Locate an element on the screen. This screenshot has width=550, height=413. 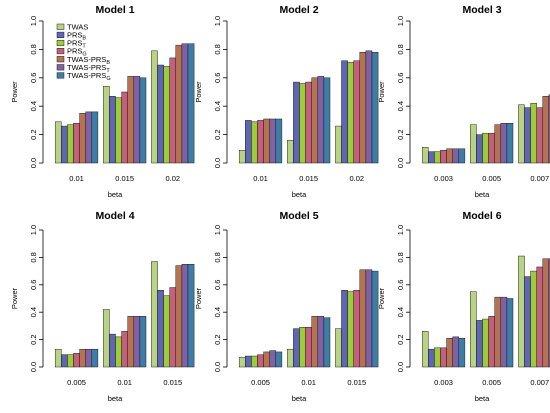
chart-title: Model 5 is located at coordinates (298, 216).